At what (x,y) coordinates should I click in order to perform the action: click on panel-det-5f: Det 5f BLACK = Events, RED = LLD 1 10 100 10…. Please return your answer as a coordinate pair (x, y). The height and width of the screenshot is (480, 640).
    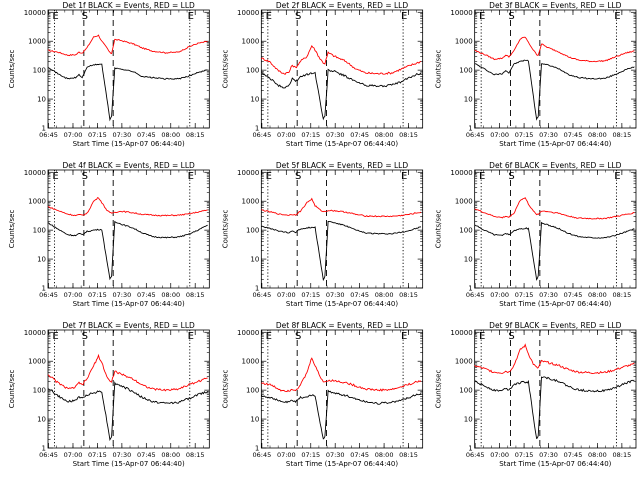
    Looking at the image, I should click on (322, 234).